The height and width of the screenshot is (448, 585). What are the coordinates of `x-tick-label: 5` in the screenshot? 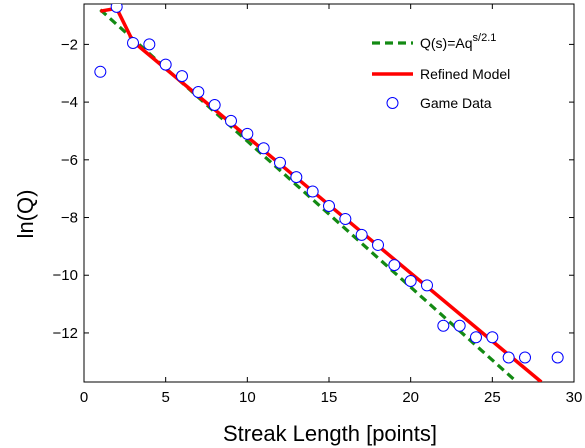 It's located at (165, 397).